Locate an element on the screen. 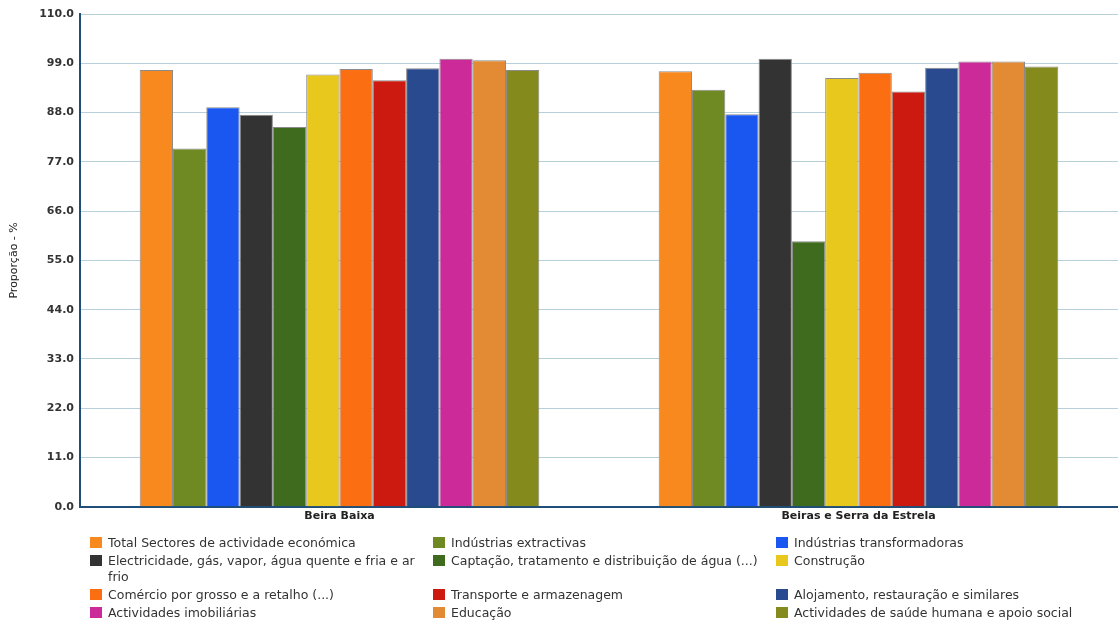 The image size is (1118, 635). y-axis-title: Proporção - % is located at coordinates (14, 260).